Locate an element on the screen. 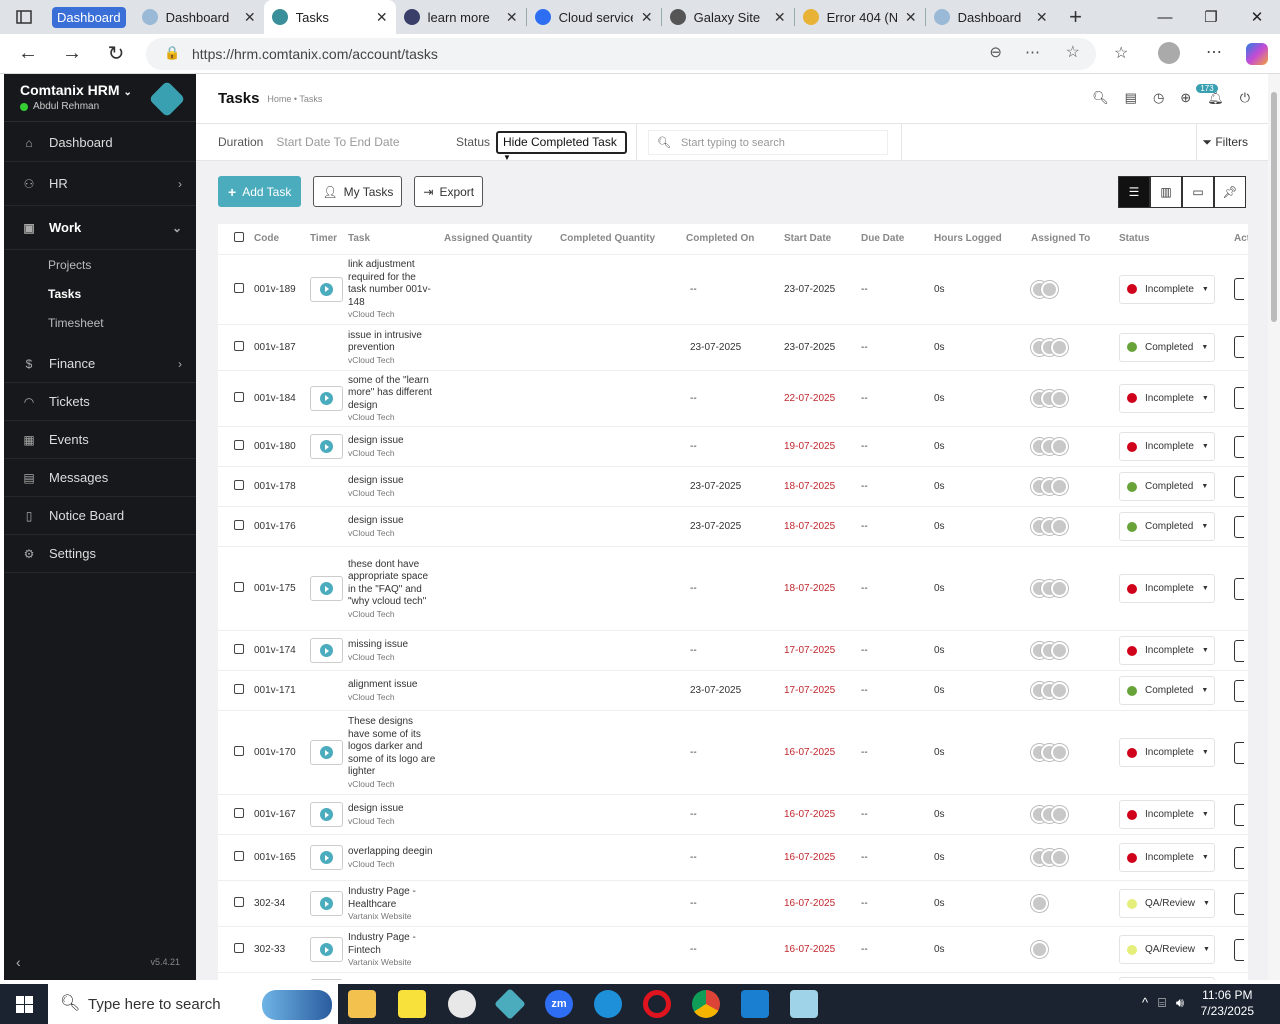 This screenshot has height=1024, width=1280. table-row: Industry Page - is located at coordinates (733, 976).